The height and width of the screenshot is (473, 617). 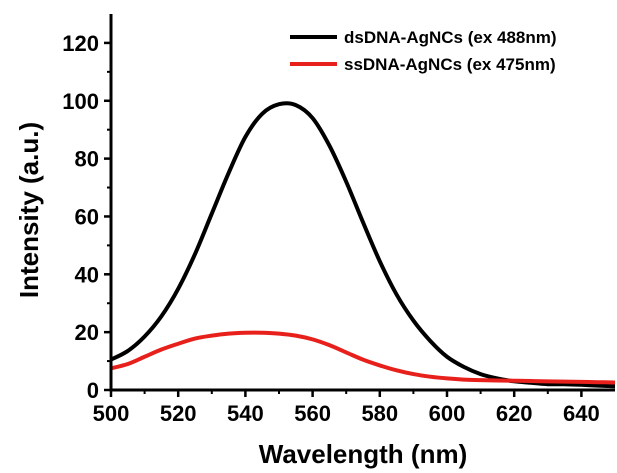 What do you see at coordinates (87, 159) in the screenshot?
I see `y-tick-label: 80` at bounding box center [87, 159].